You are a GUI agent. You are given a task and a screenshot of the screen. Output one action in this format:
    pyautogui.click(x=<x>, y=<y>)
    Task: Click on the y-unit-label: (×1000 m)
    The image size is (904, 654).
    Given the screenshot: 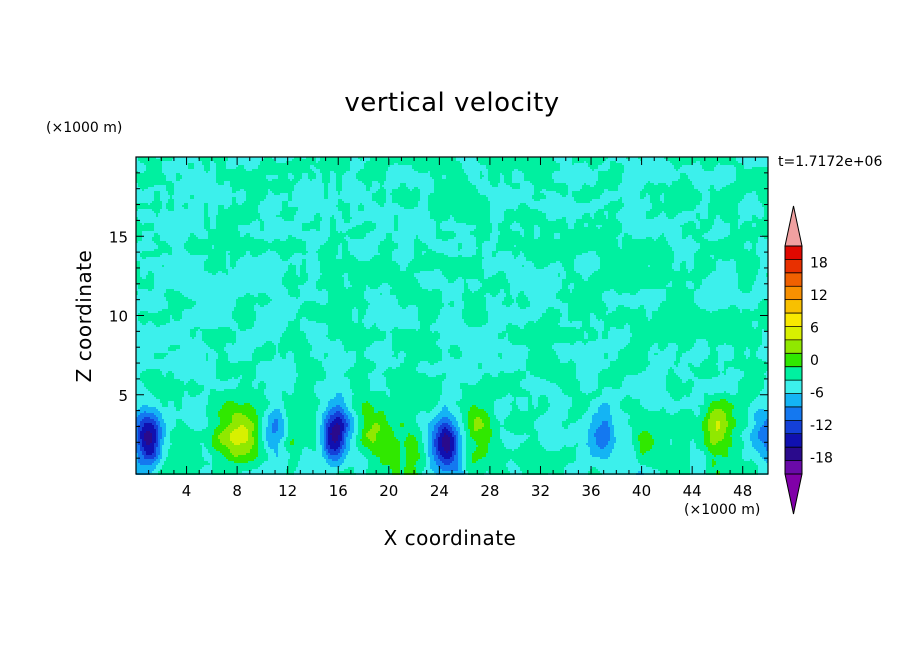 What is the action you would take?
    pyautogui.click(x=84, y=128)
    